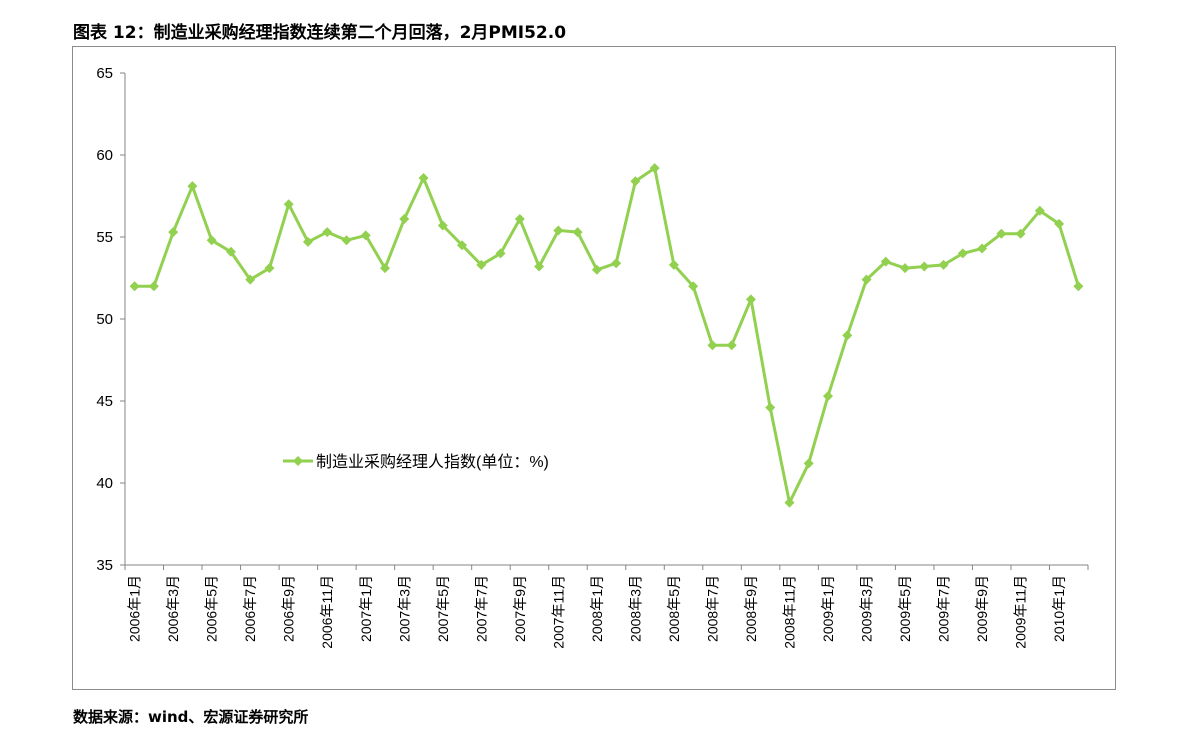  Describe the element at coordinates (298, 461) in the screenshot. I see `legend-marker` at that location.